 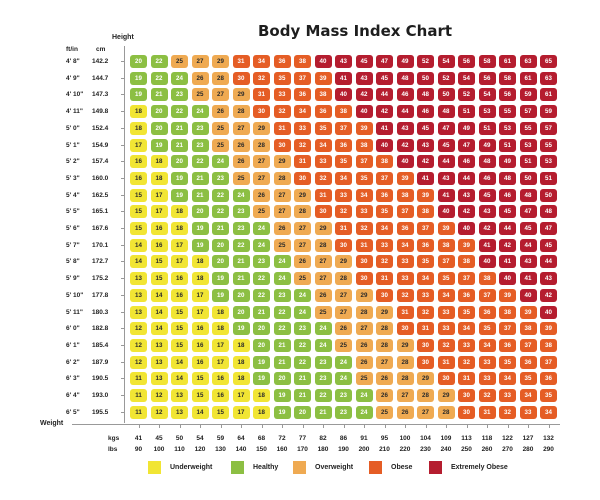 I want to click on height-cm-label: 144.7, so click(x=100, y=78).